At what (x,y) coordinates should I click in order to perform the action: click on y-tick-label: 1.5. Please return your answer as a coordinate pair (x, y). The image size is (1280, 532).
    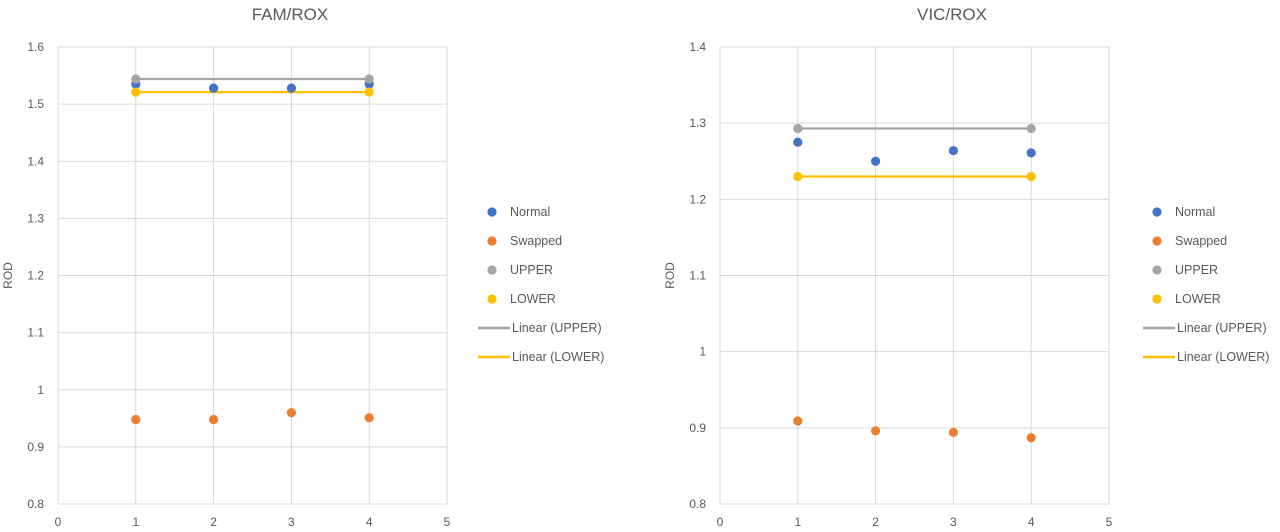
    Looking at the image, I should click on (35, 104).